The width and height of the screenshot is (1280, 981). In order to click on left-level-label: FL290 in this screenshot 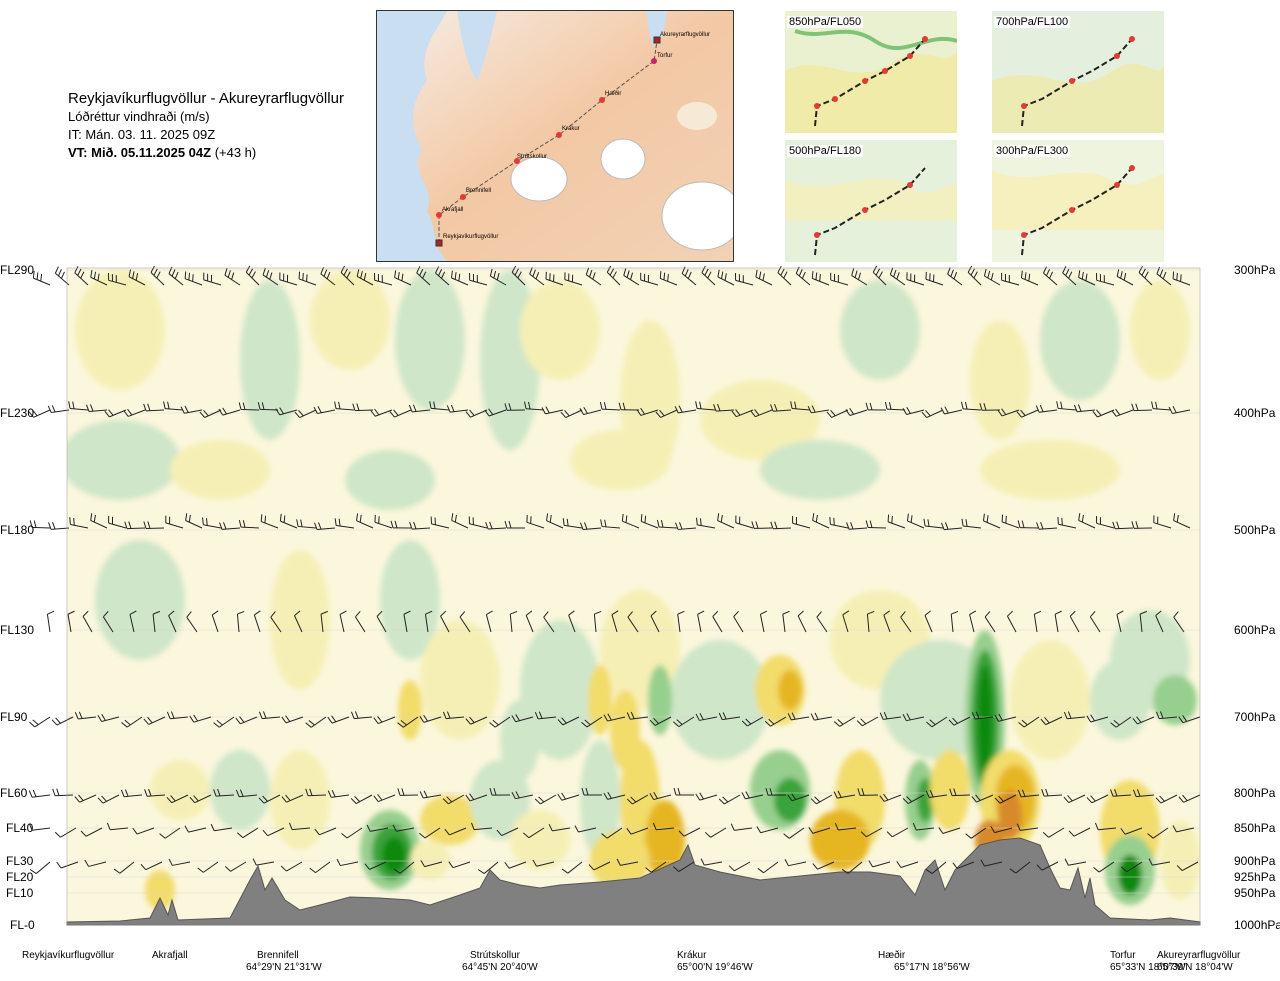, I will do `click(17, 270)`.